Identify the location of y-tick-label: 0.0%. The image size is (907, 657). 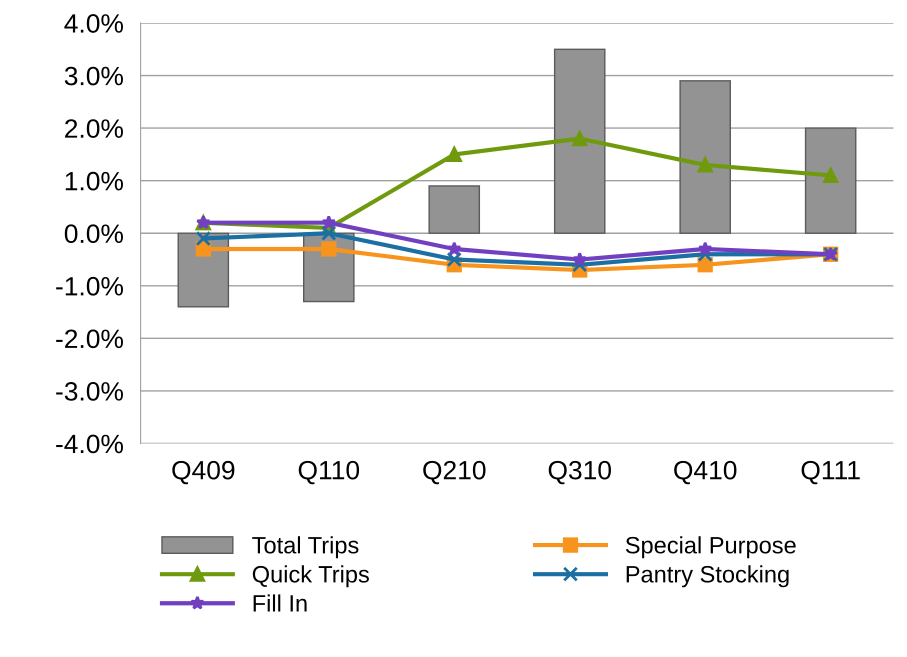
(93, 234).